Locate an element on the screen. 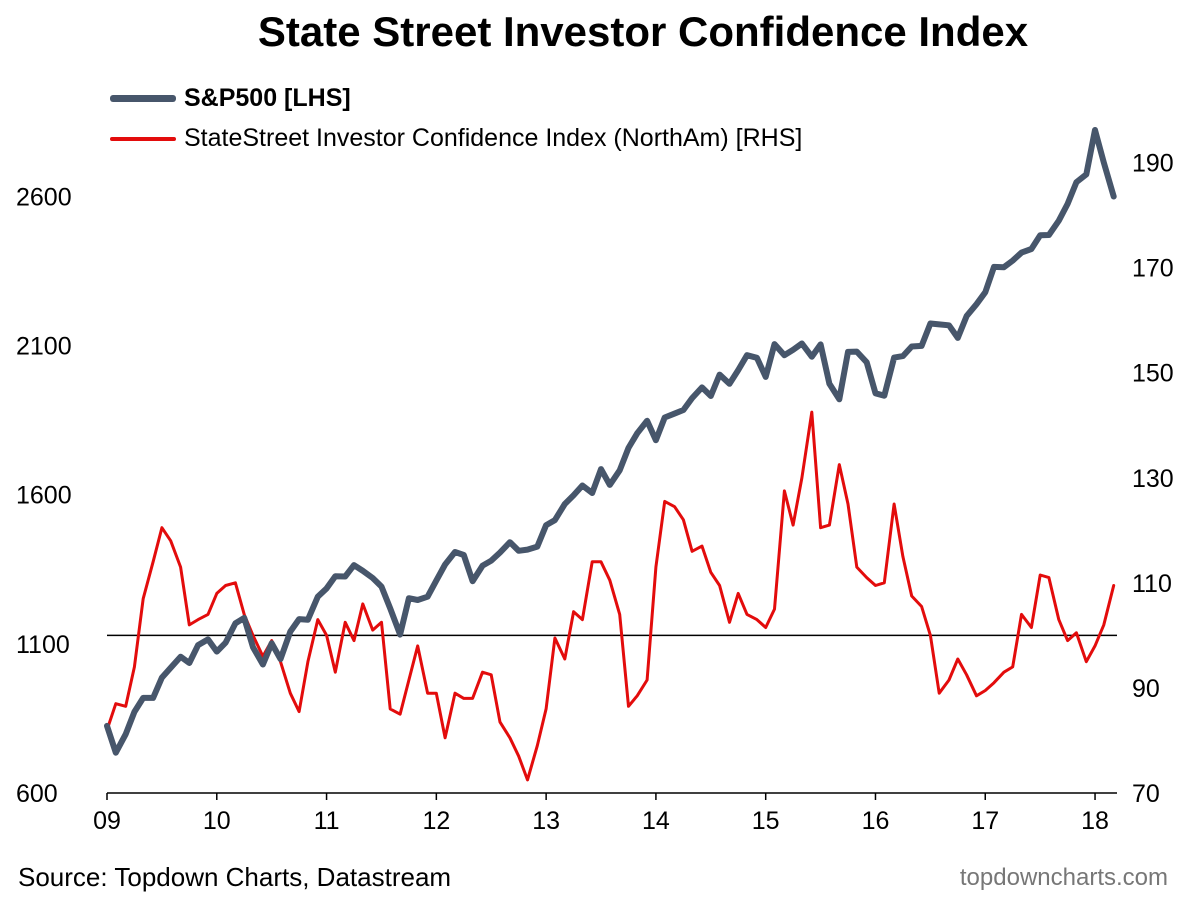 The image size is (1200, 906). y-right-tick-label: 190 is located at coordinates (1153, 164).